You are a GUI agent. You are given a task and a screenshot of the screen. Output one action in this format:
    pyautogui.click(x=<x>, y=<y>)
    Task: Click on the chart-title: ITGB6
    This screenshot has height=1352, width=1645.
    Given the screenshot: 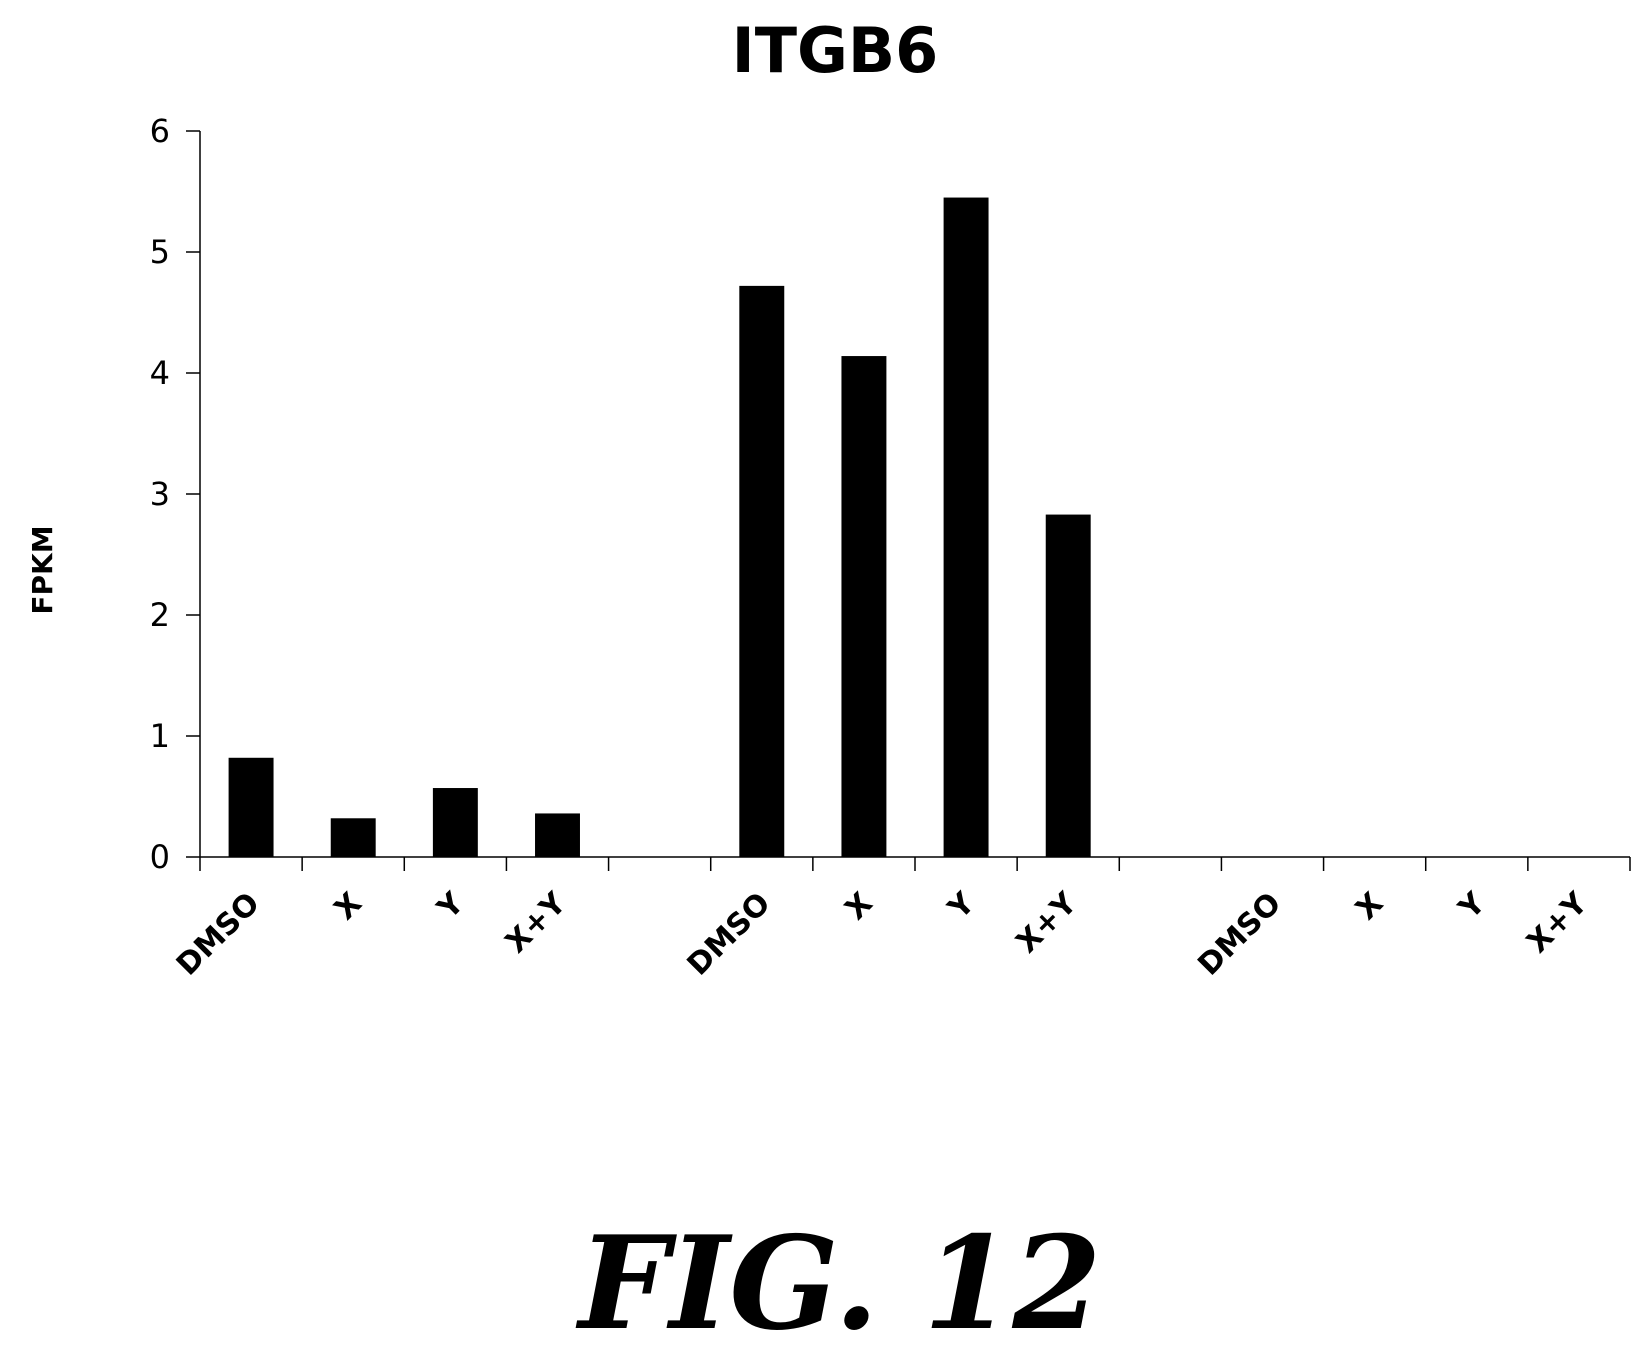 What is the action you would take?
    pyautogui.click(x=835, y=50)
    